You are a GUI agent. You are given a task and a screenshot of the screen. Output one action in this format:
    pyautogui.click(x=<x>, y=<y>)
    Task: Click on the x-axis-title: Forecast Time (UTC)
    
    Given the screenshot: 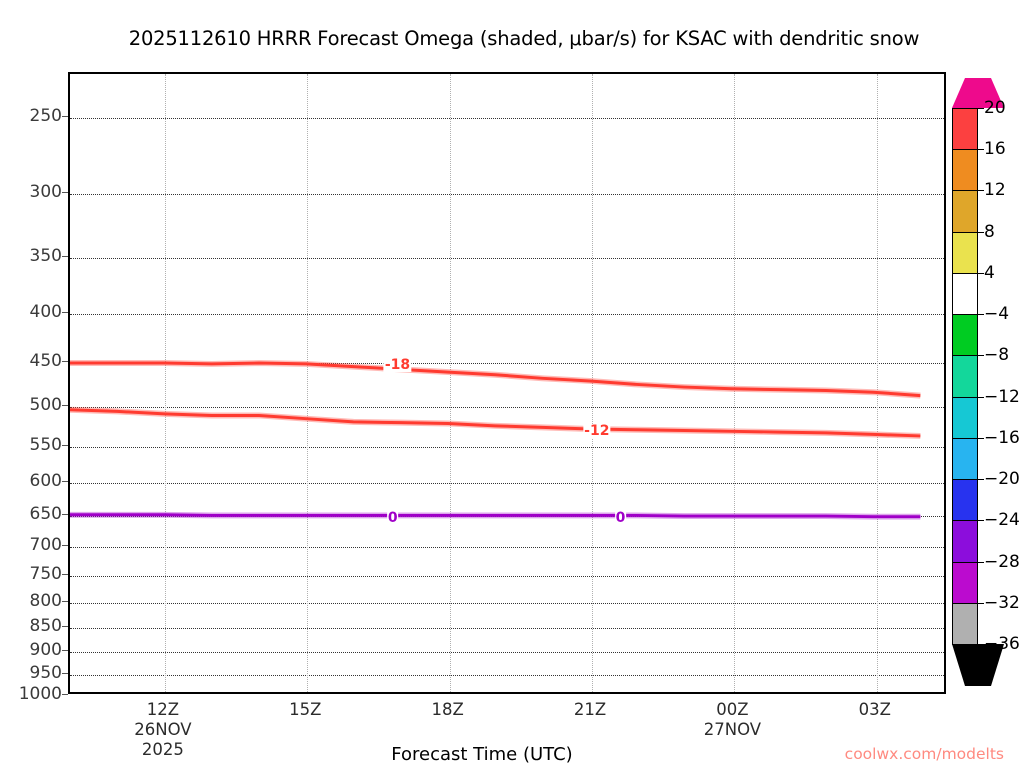 What is the action you would take?
    pyautogui.click(x=512, y=754)
    